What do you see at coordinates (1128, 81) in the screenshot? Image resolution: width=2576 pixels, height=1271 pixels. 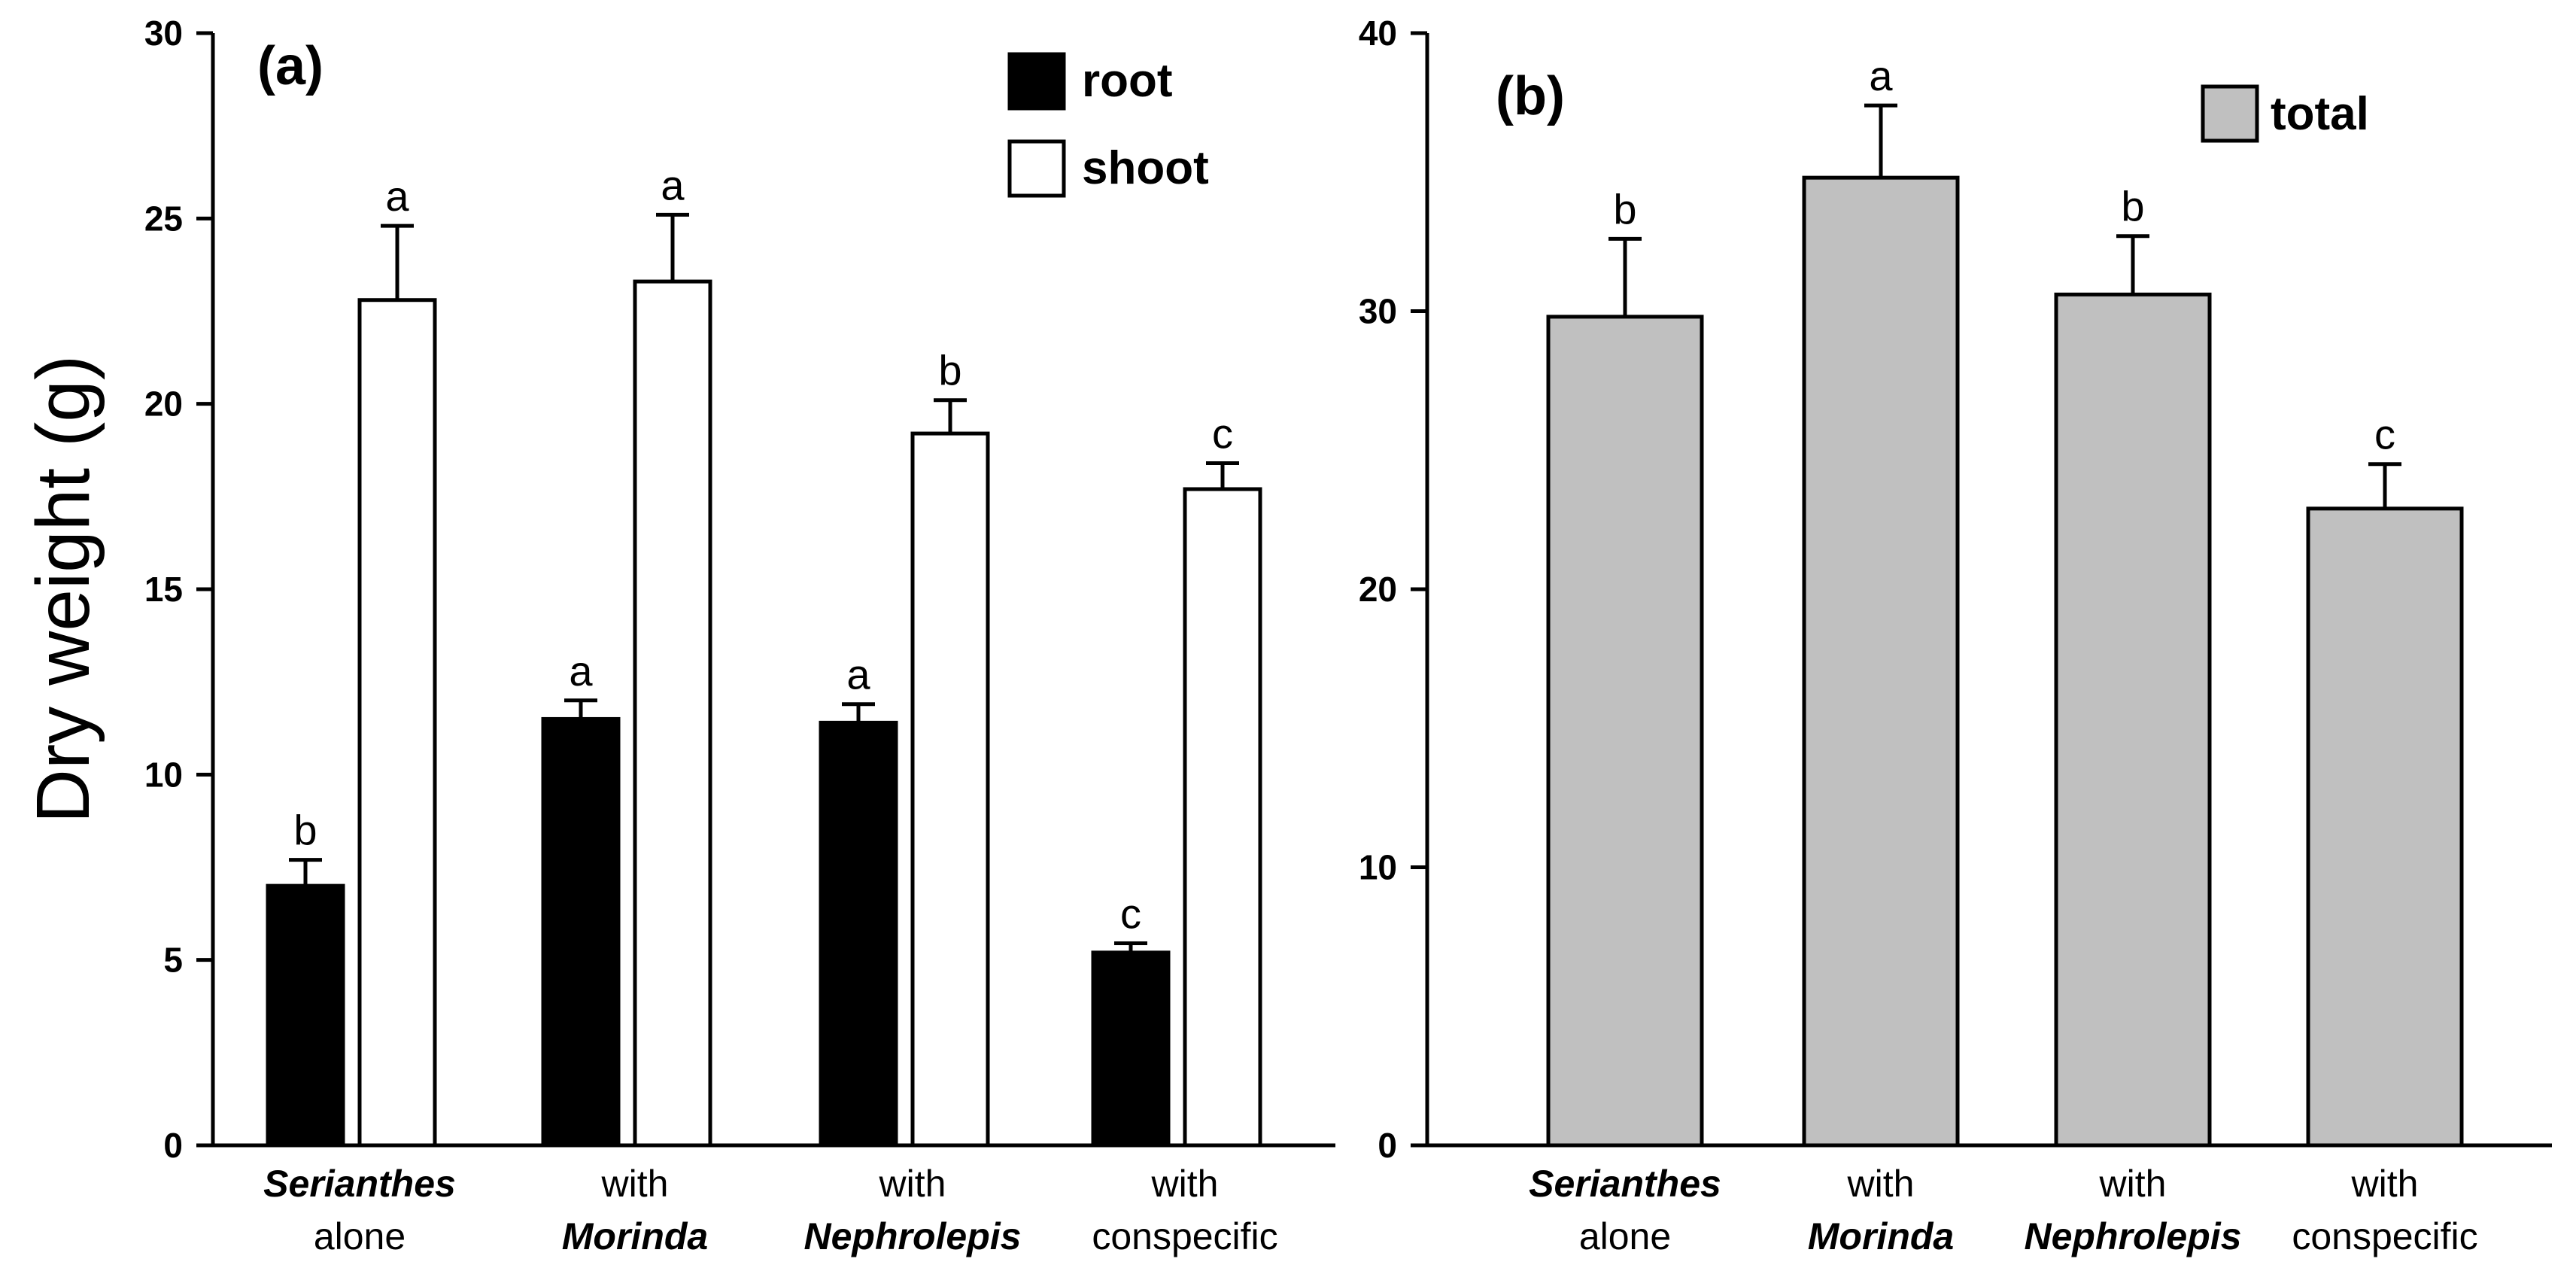 I see `legend-label-root: root` at bounding box center [1128, 81].